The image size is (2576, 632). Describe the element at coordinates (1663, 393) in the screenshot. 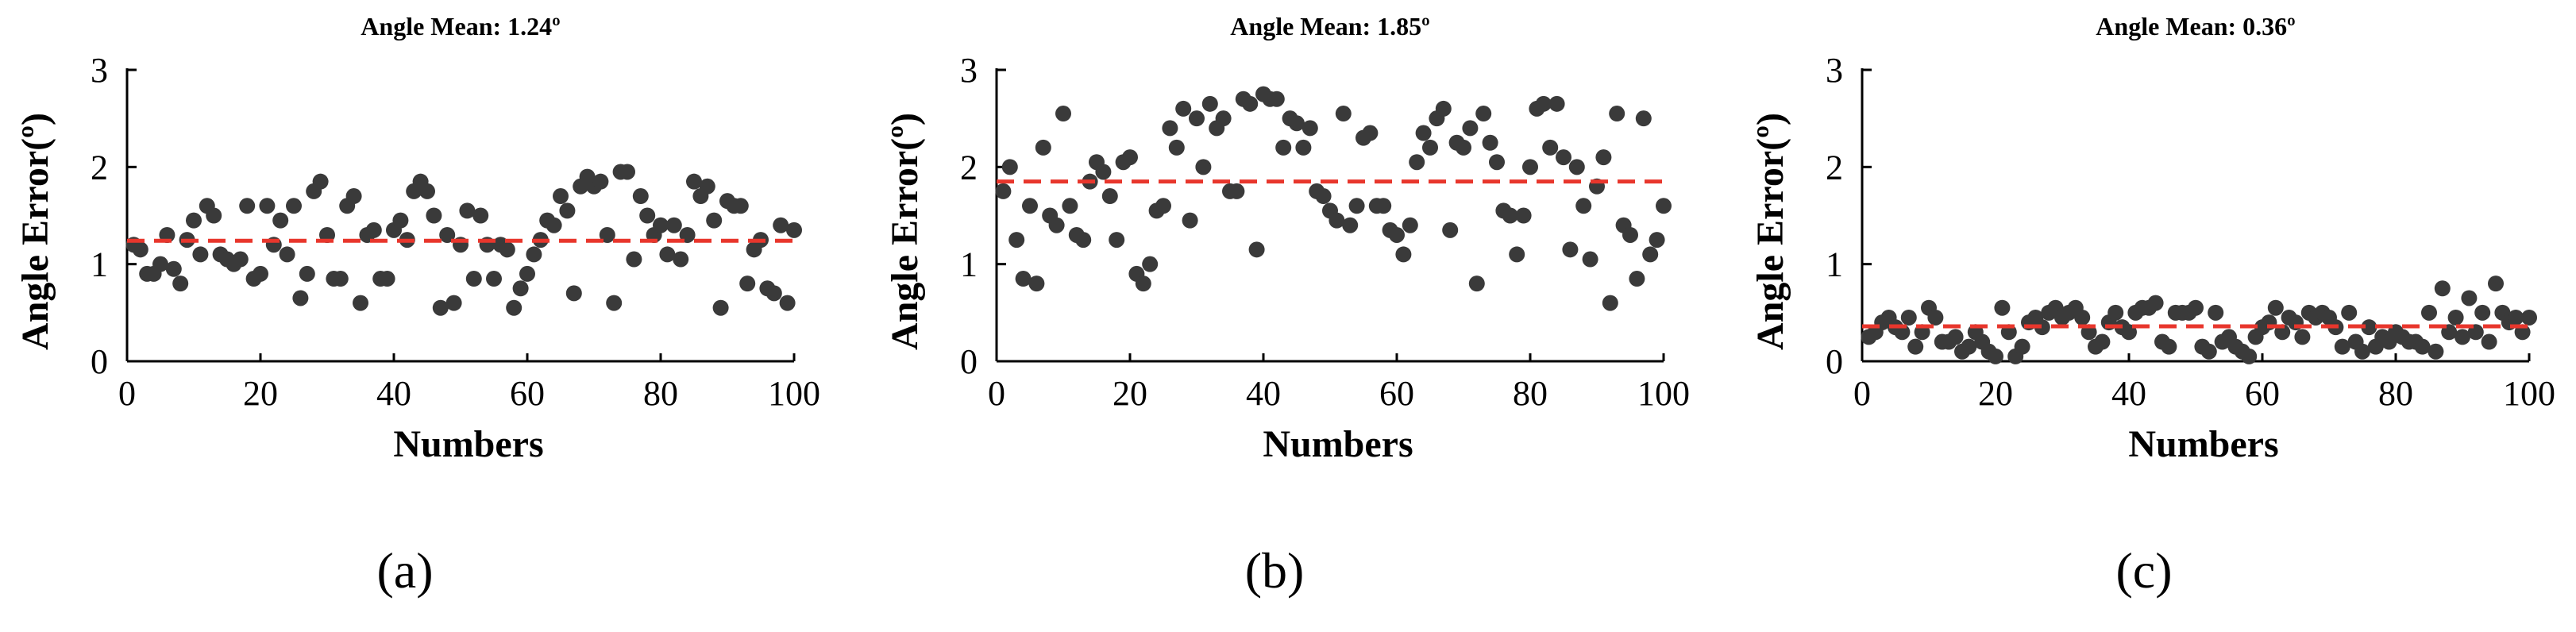

I see `x-tick-label: 100` at that location.